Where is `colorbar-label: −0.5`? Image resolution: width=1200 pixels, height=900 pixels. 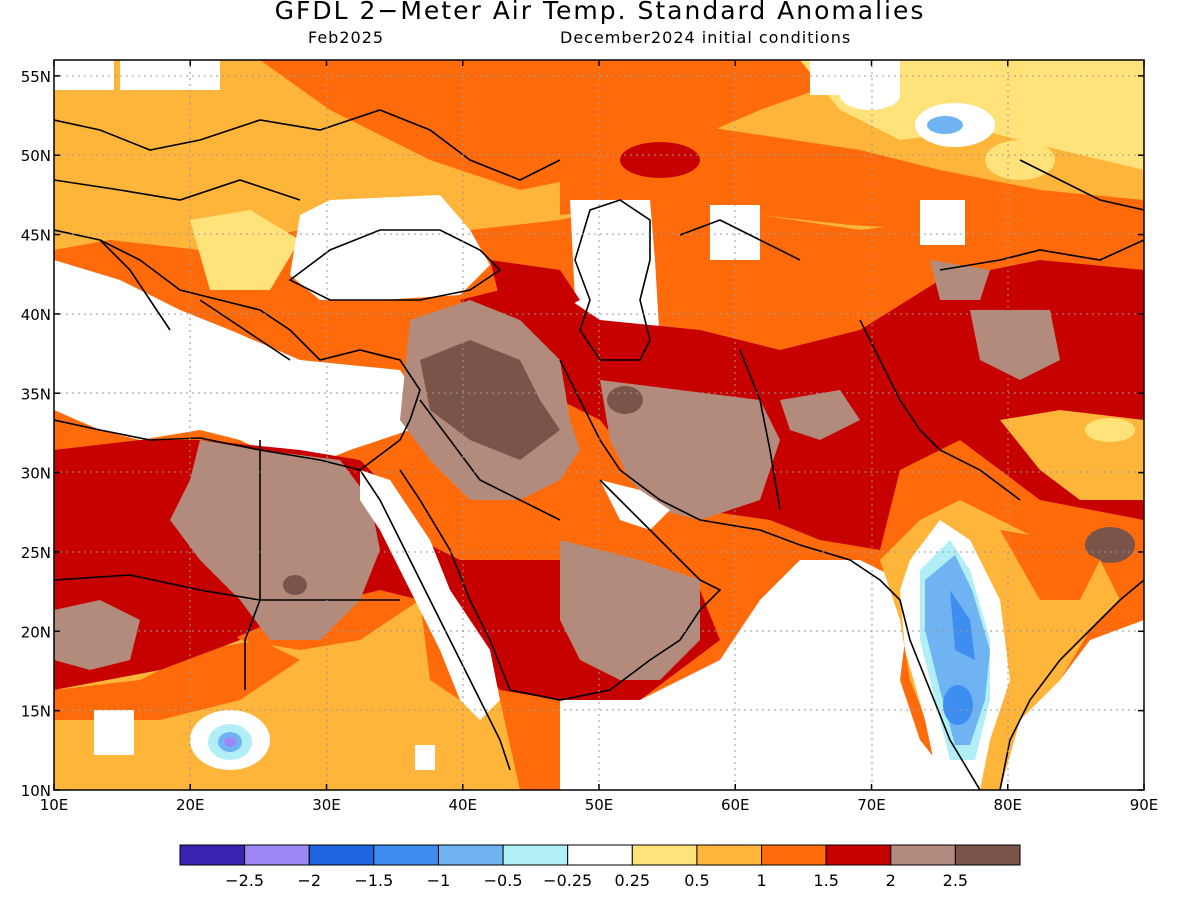 colorbar-label: −0.5 is located at coordinates (503, 880).